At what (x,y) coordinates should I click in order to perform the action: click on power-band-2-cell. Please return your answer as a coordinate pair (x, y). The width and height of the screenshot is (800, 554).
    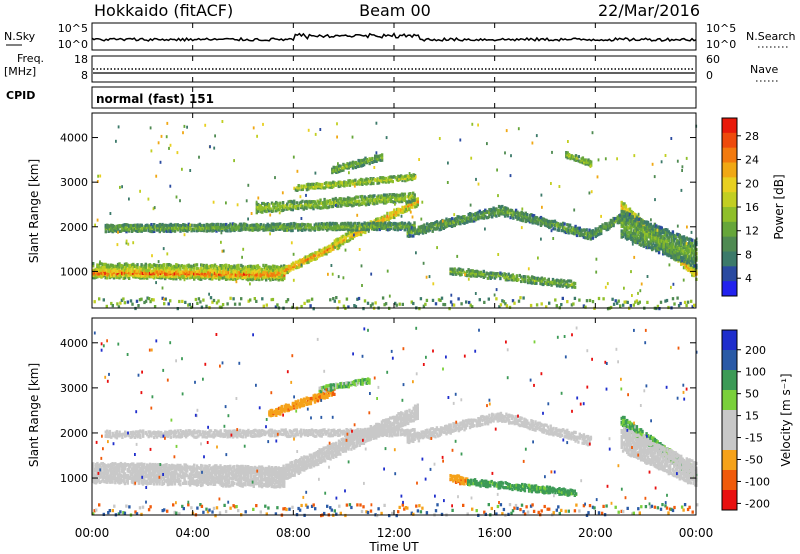
    Looking at the image, I should click on (329, 248).